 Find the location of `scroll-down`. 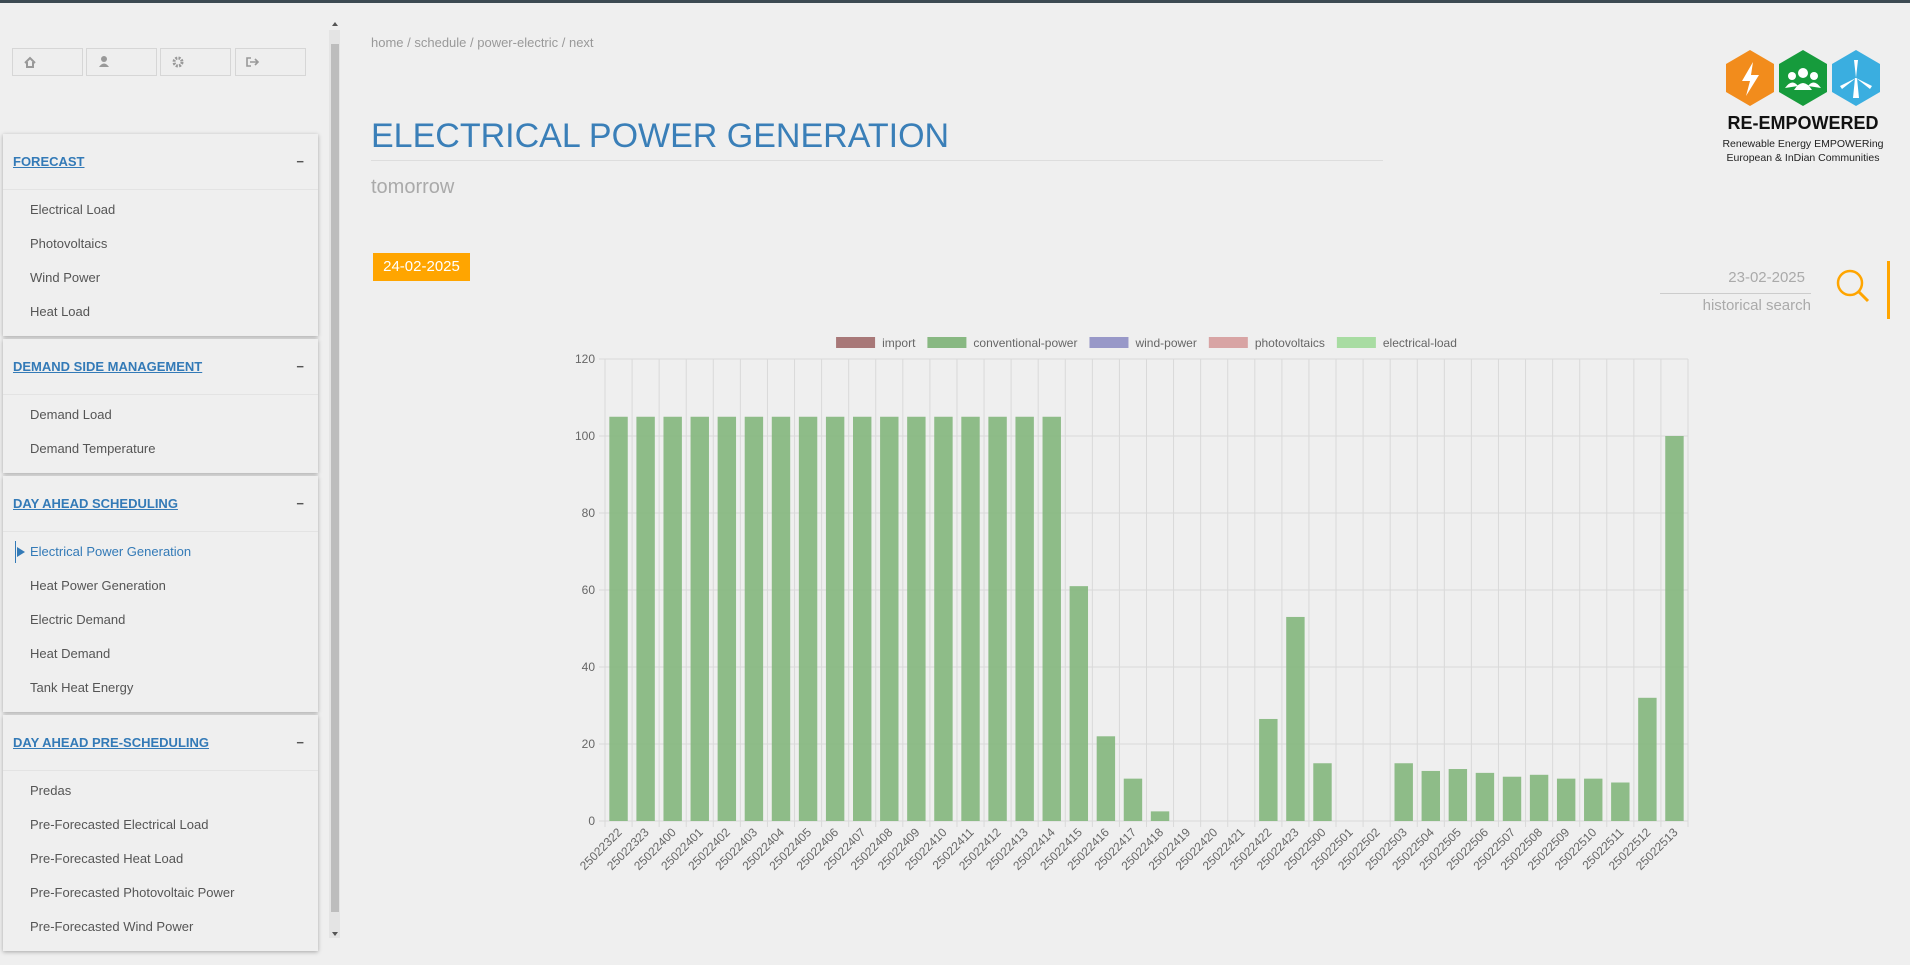

scroll-down is located at coordinates (335, 934).